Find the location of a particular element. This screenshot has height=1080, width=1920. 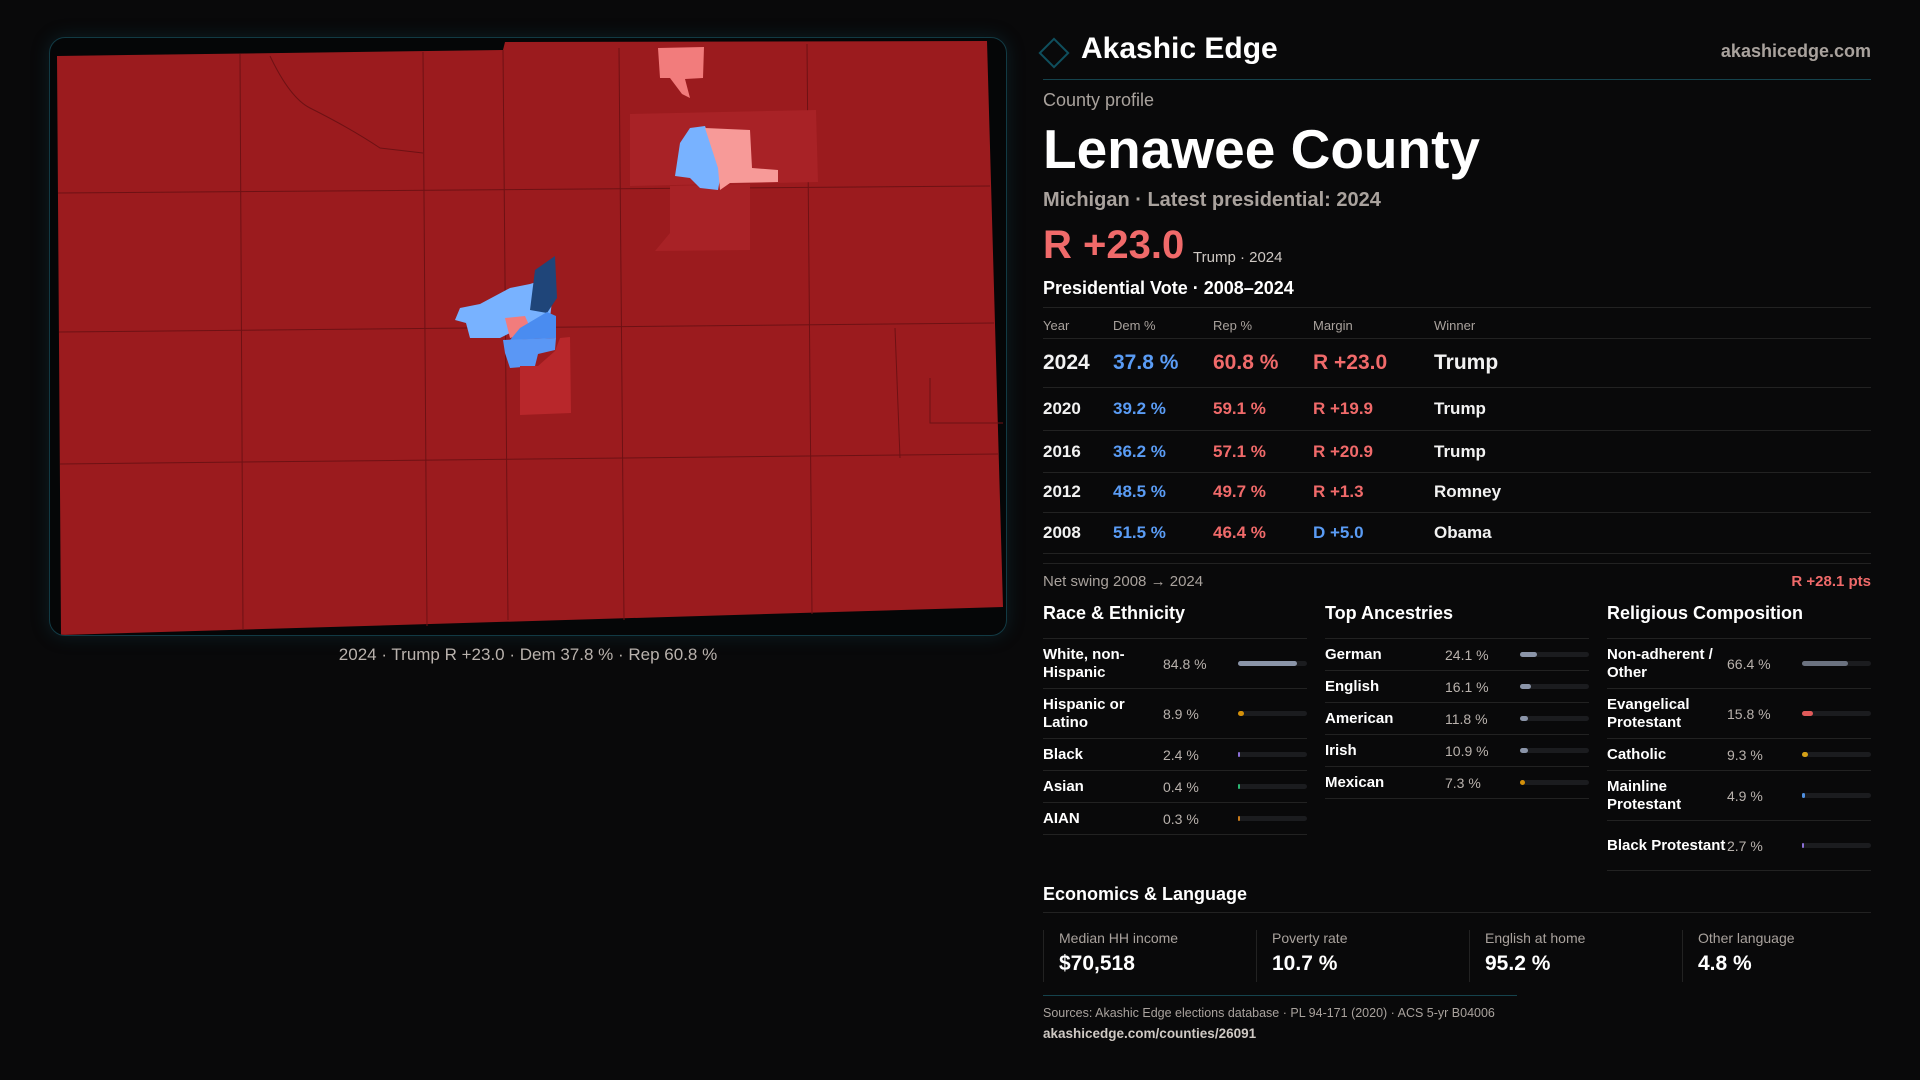

vote-row: 2020 39.2 % 59.1 % R +19.9 Trump is located at coordinates (1457, 409).